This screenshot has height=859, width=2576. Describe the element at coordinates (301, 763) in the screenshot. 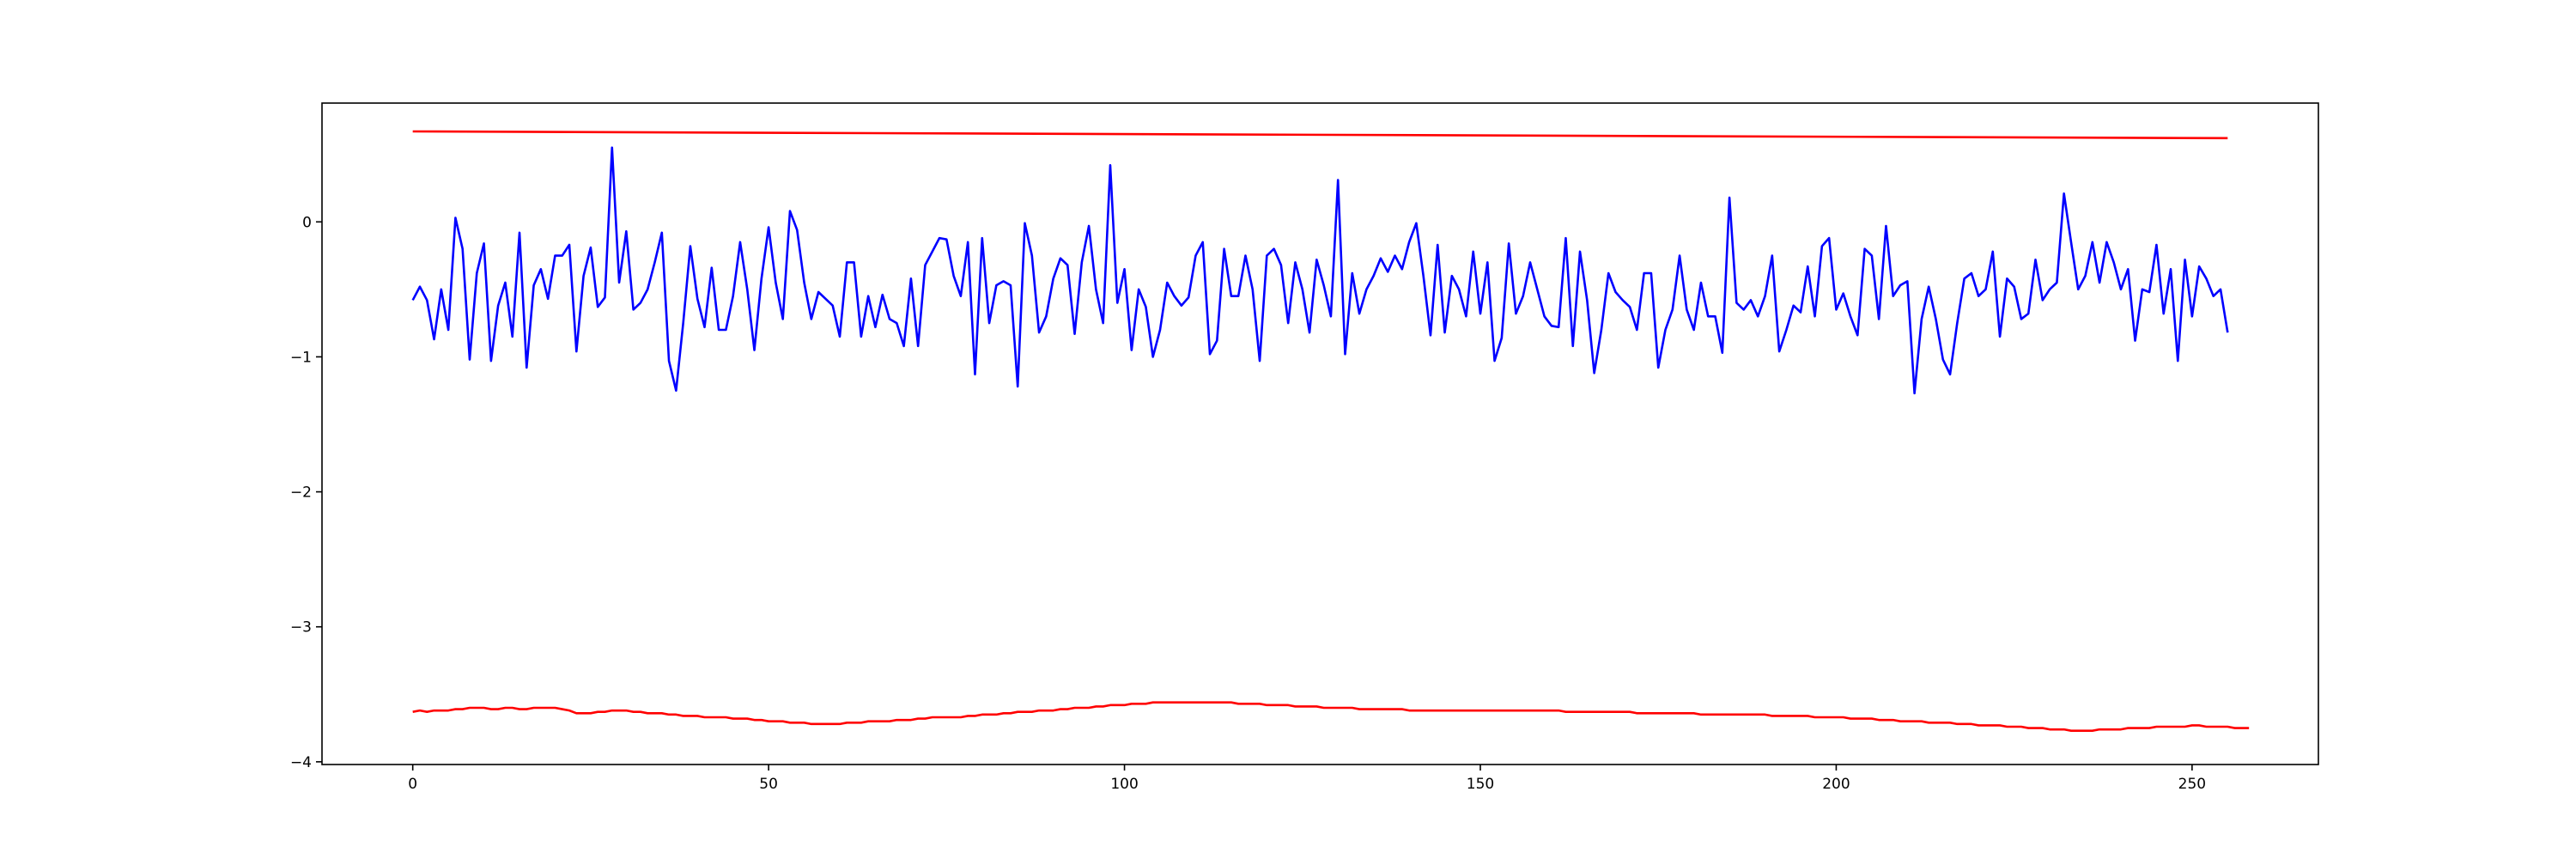

I see `y-tick-label: −4` at that location.